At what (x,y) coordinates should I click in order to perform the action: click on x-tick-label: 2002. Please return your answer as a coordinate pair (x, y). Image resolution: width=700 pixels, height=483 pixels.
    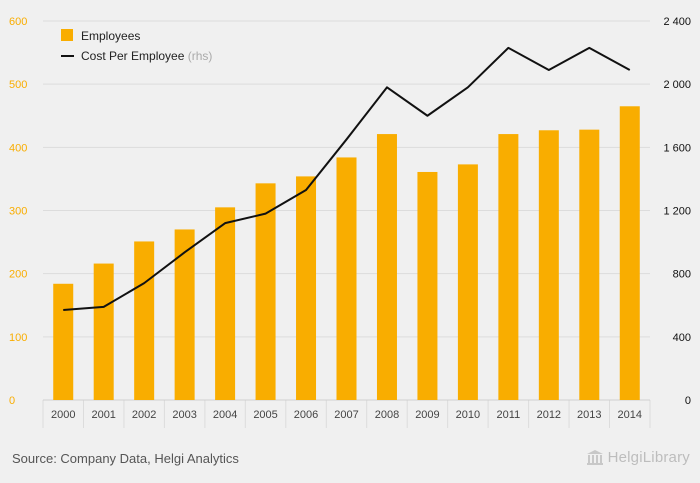
    Looking at the image, I should click on (144, 415).